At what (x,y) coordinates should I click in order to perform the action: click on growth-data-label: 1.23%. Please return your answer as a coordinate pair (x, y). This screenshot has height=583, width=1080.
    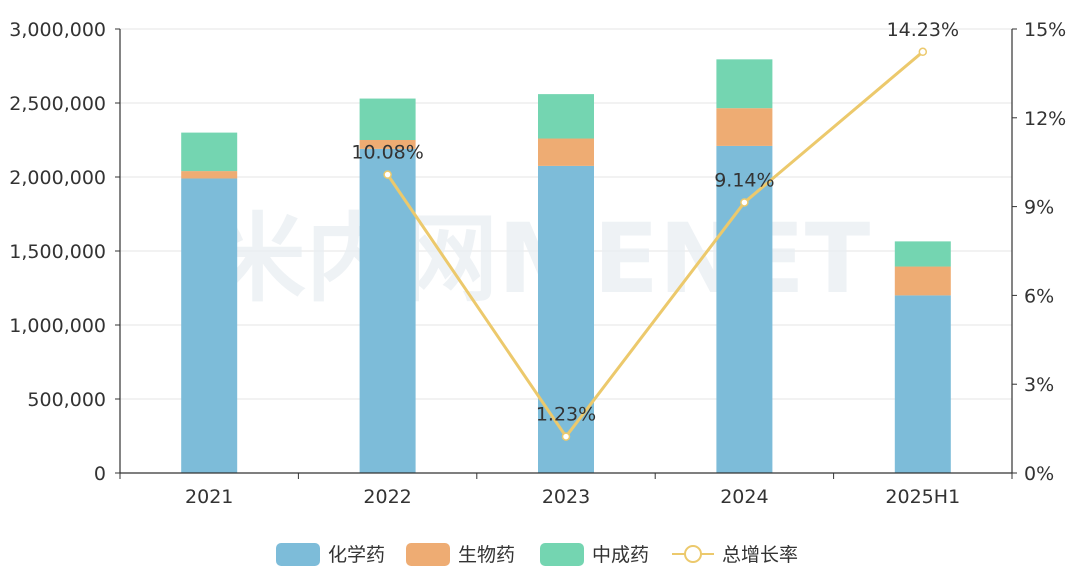
    Looking at the image, I should click on (566, 415).